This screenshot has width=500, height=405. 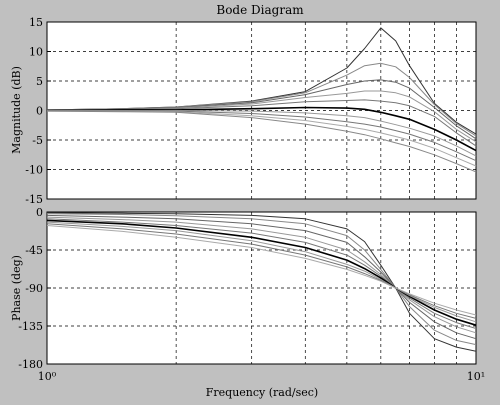 I want to click on magnitude-y-tick-label: 5, so click(x=39, y=81).